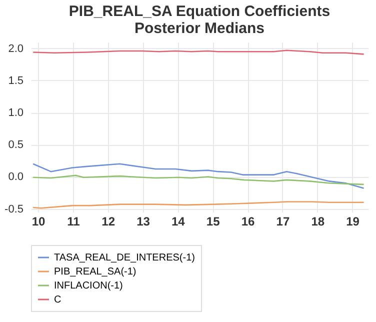 The width and height of the screenshot is (376, 322). Describe the element at coordinates (248, 221) in the screenshot. I see `x-tick-label: 16` at that location.